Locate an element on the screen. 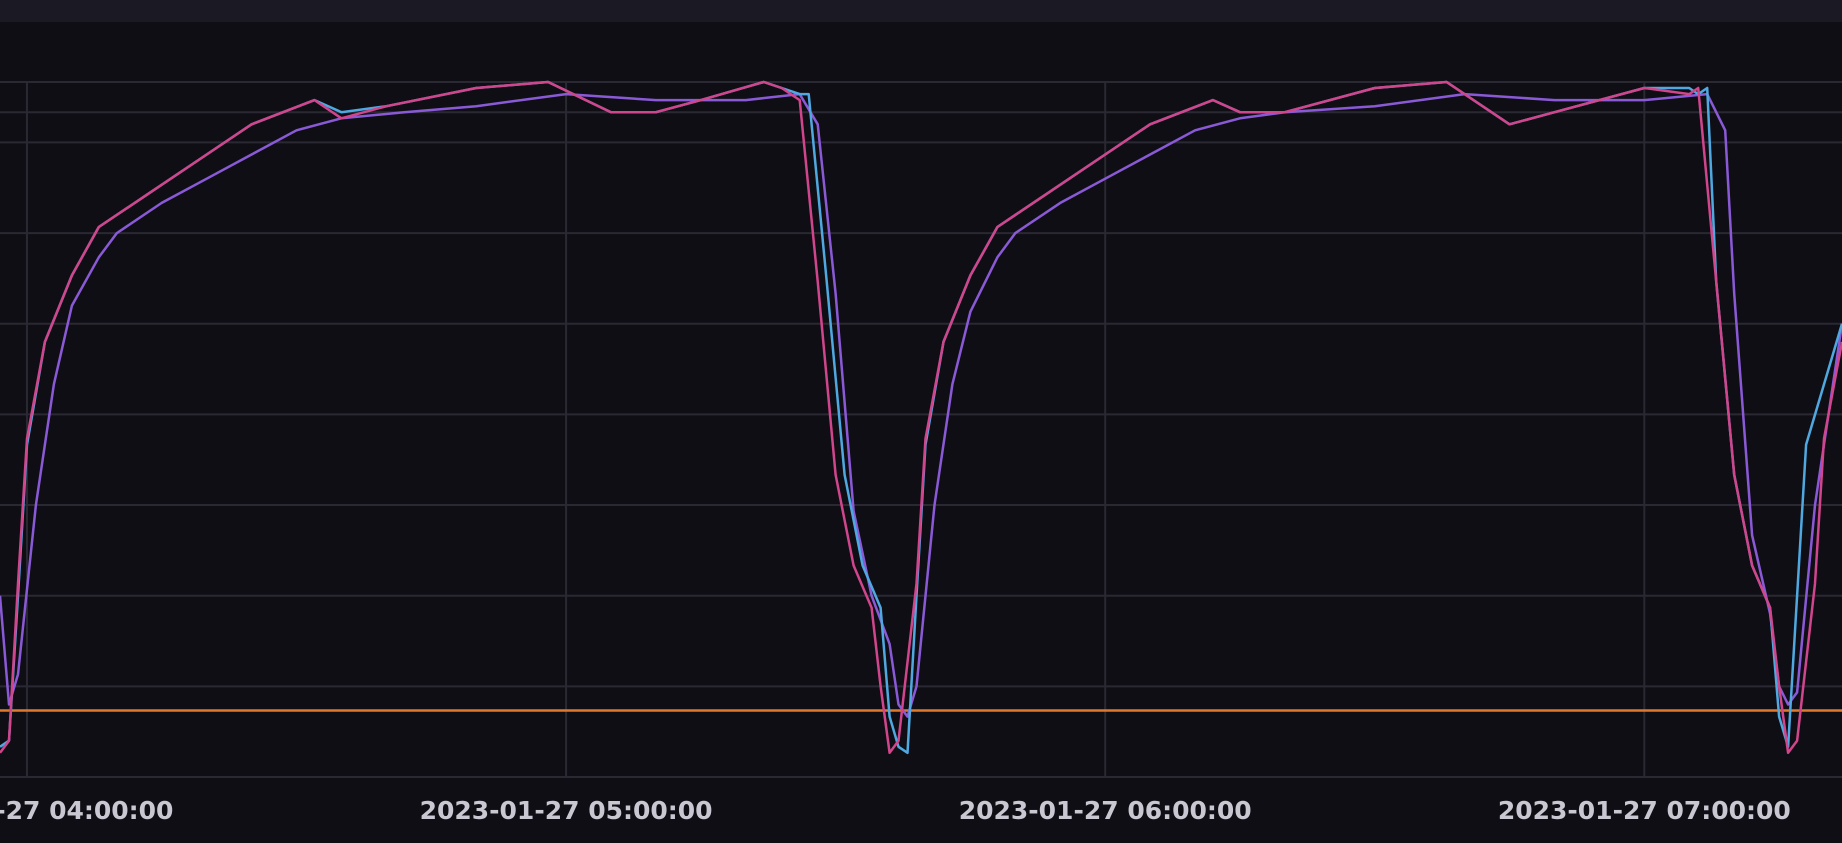  x-tick-label: 2023-01-27 04:00:00 is located at coordinates (86, 810).